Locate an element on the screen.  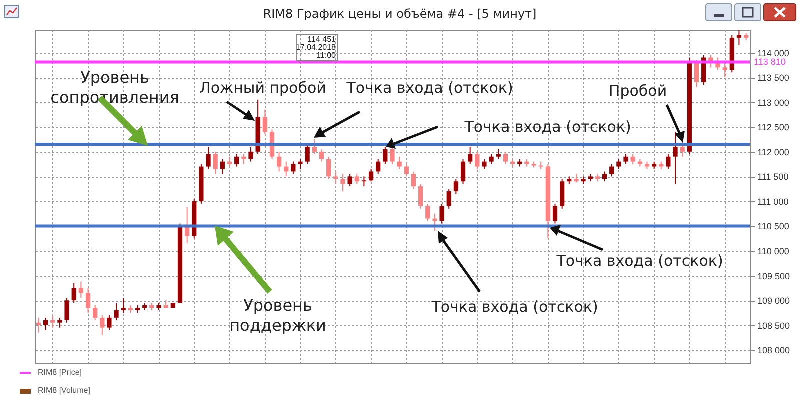
annotation: 114 451 is located at coordinates (322, 39).